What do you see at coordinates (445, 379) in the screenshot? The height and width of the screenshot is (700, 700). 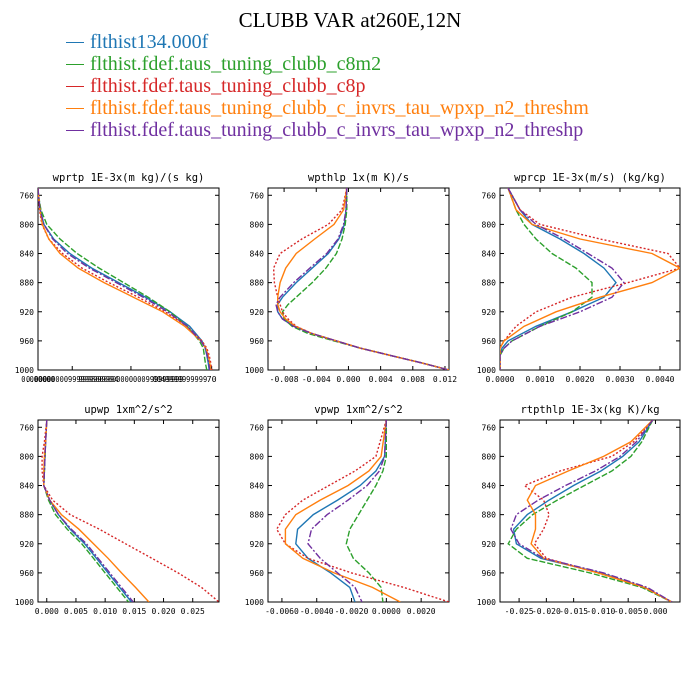 I see `x-tick-label: 0.012` at bounding box center [445, 379].